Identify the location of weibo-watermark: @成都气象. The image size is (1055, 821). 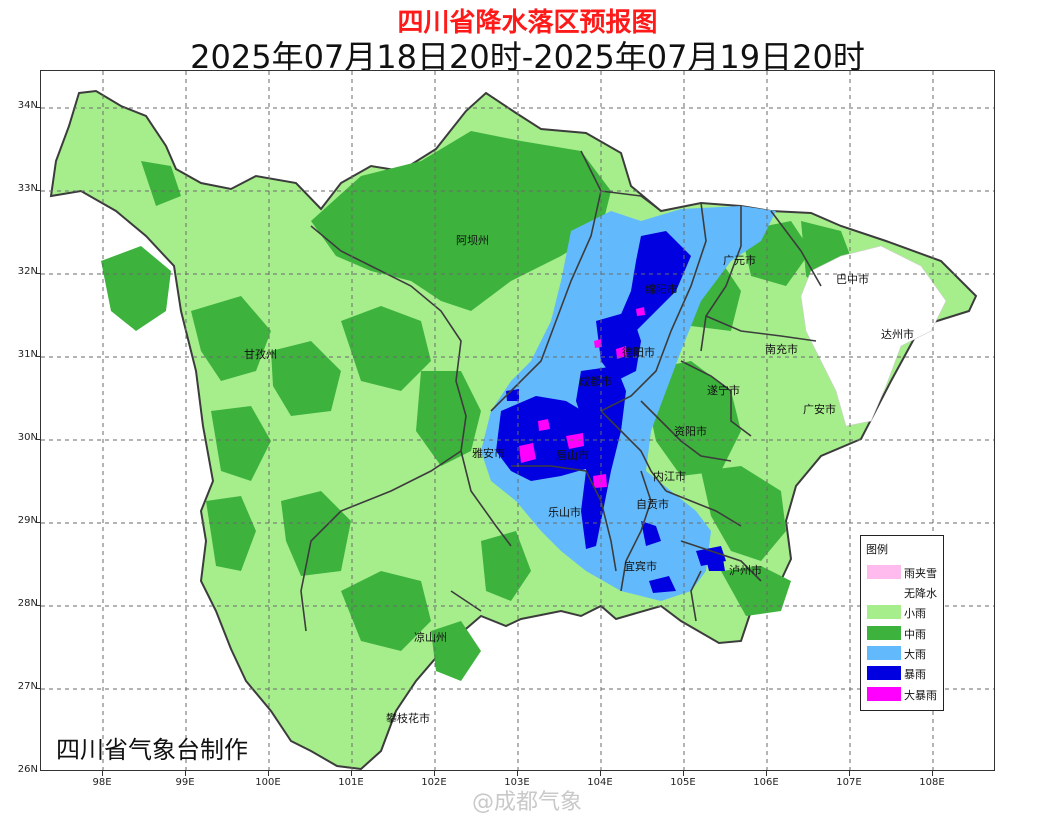
(527, 802).